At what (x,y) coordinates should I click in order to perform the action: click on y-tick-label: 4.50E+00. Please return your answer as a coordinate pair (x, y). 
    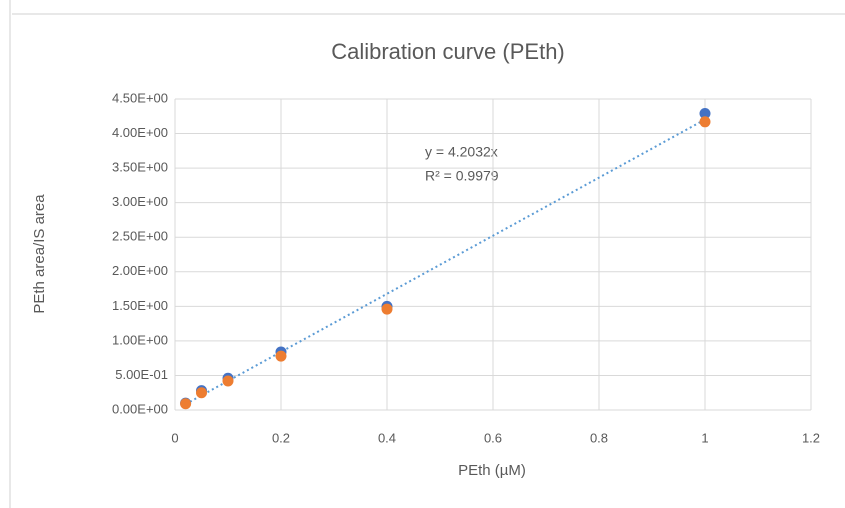
    Looking at the image, I should click on (140, 97).